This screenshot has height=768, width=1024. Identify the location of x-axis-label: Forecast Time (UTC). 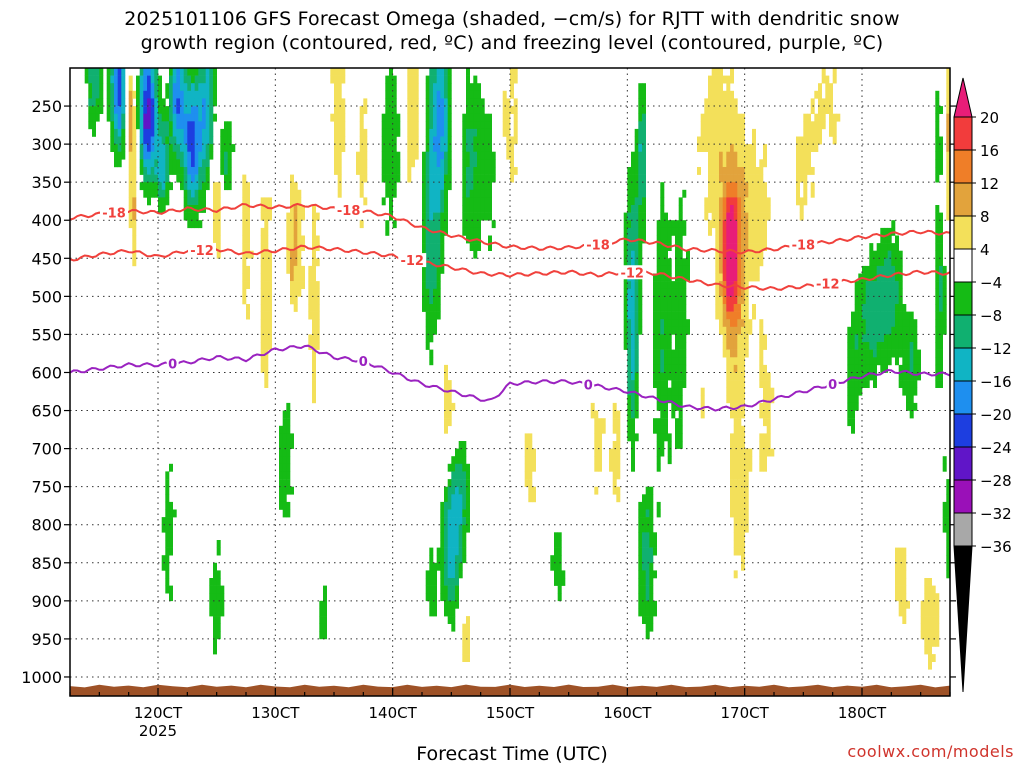
(512, 754).